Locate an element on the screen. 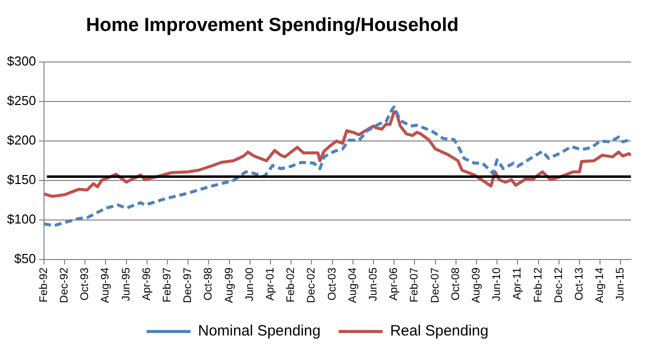 The height and width of the screenshot is (353, 645). x-tick-label: Oct-08 is located at coordinates (456, 284).